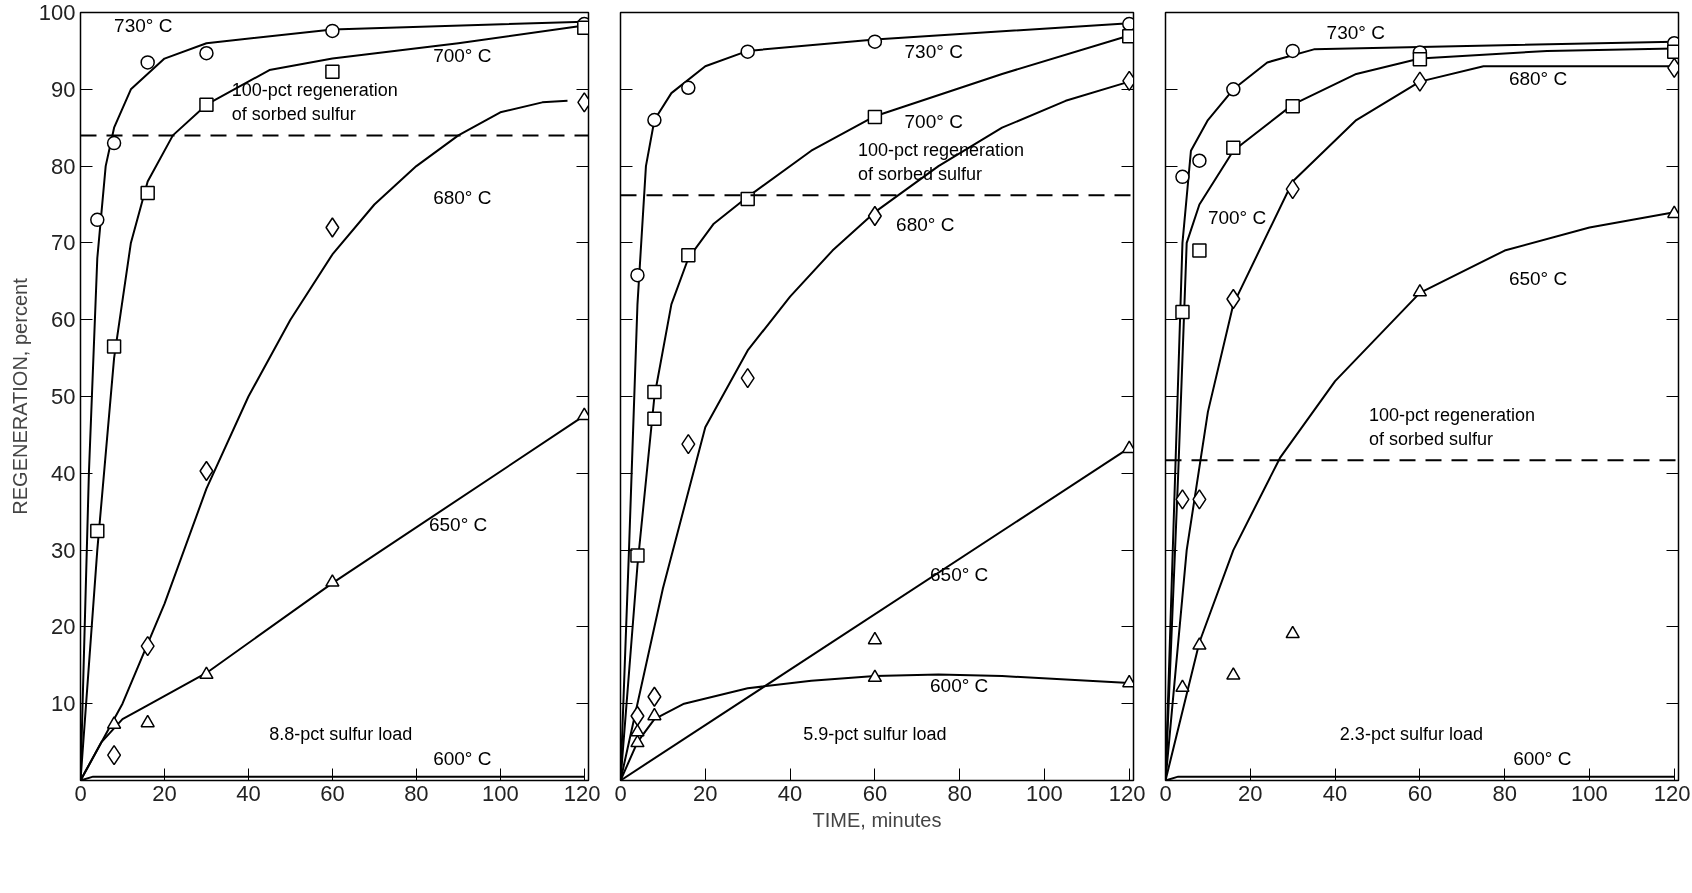 The height and width of the screenshot is (893, 1692). Describe the element at coordinates (63, 166) in the screenshot. I see `y-tick-label: 80` at that location.